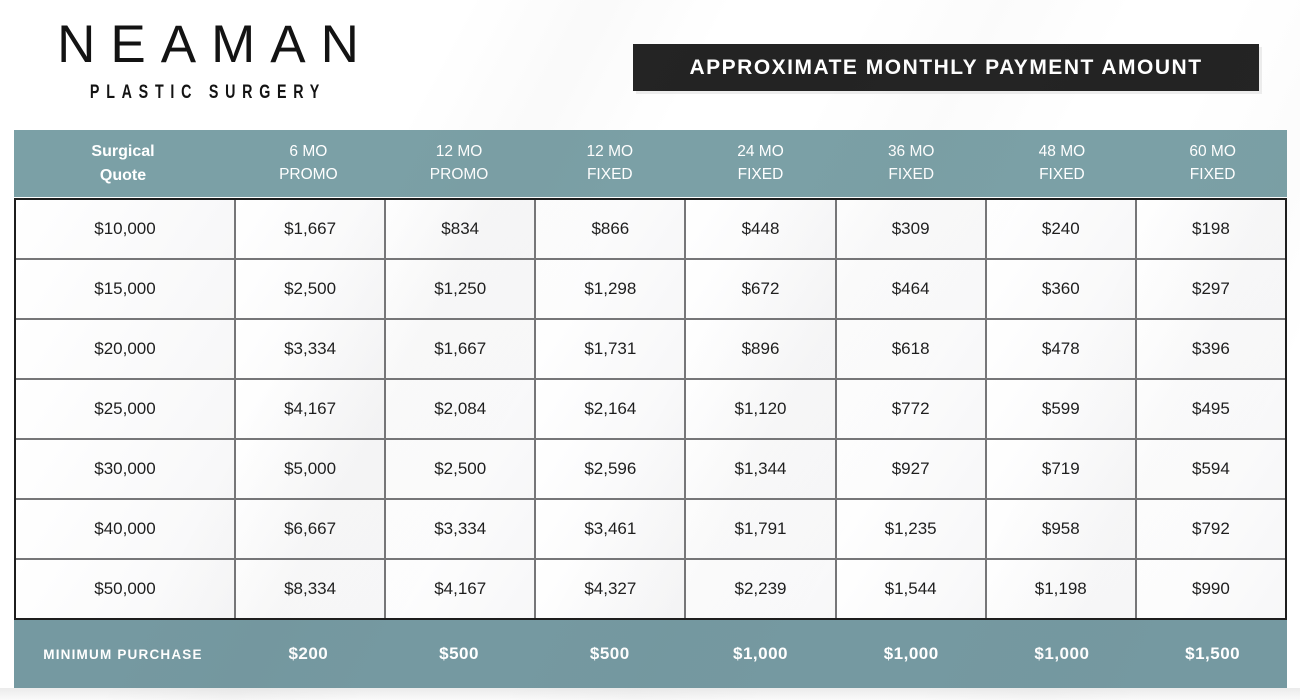 The height and width of the screenshot is (700, 1300). What do you see at coordinates (911, 163) in the screenshot?
I see `col-header-36mo-fixed: 36 MO FIXED` at bounding box center [911, 163].